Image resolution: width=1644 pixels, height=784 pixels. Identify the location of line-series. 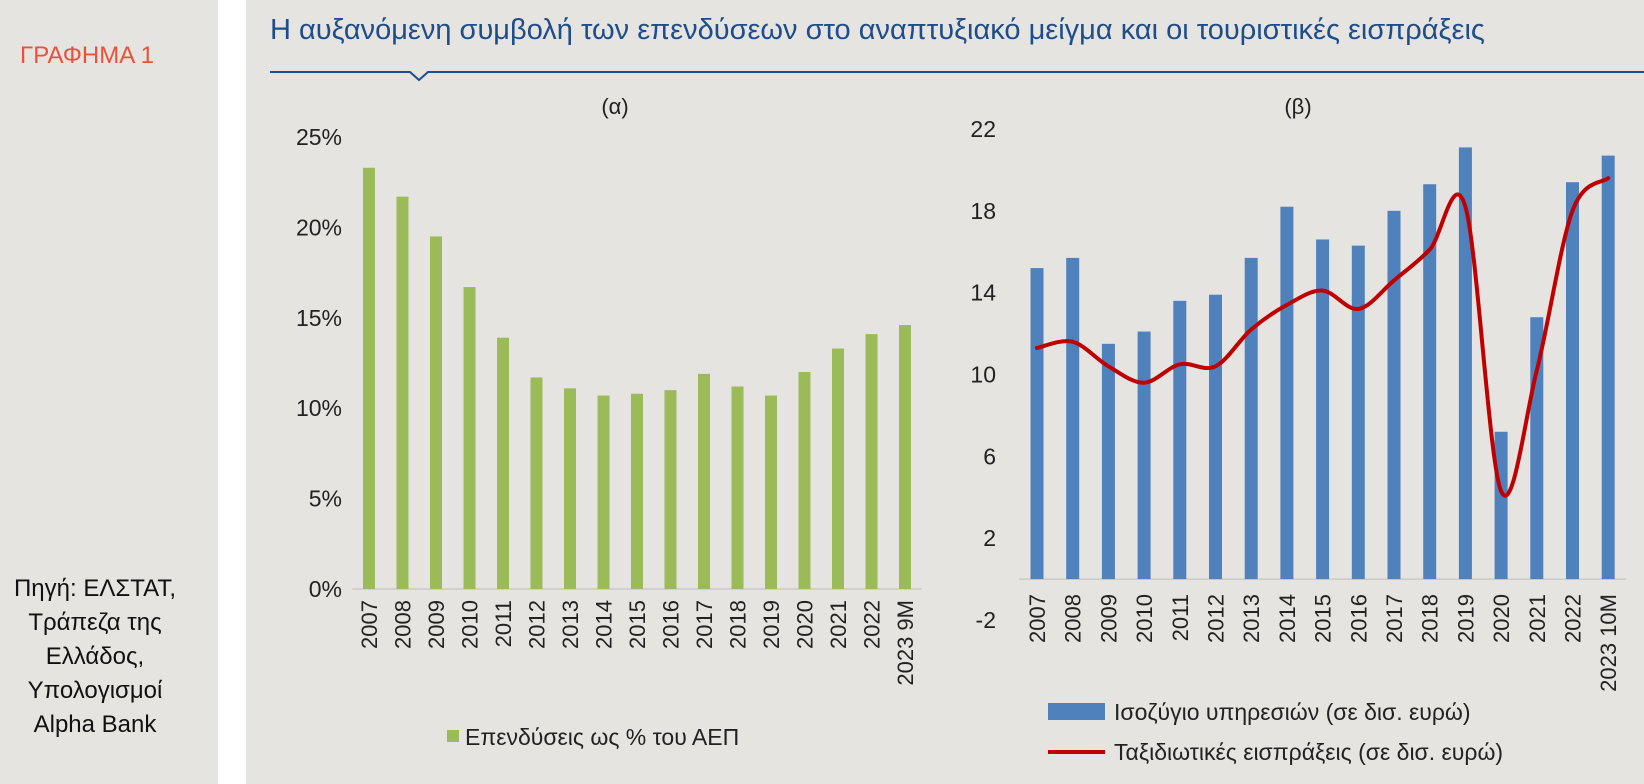
(1323, 337).